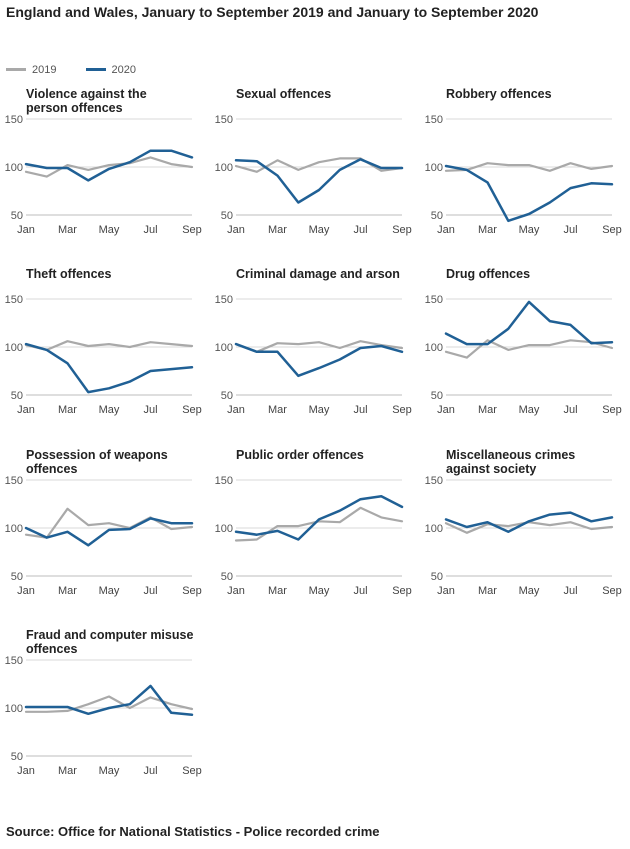  I want to click on chart-3-y-tick-150: 150, so click(434, 120).